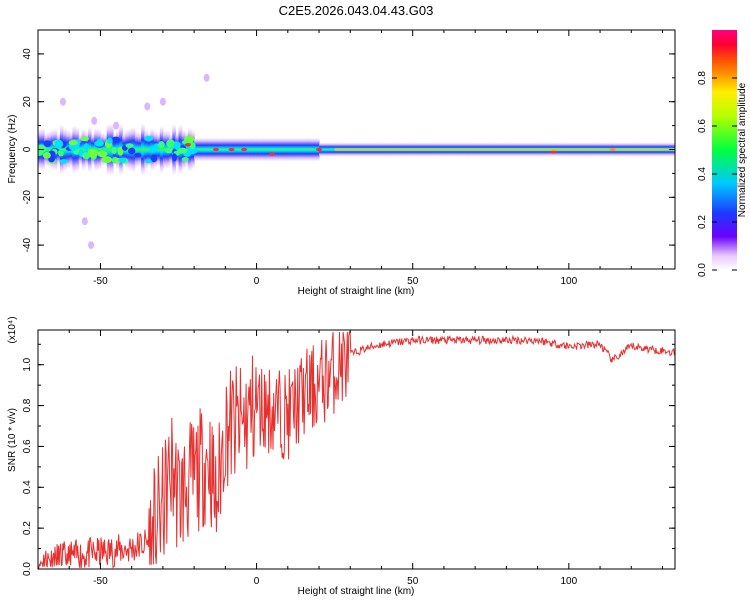 The width and height of the screenshot is (750, 600). What do you see at coordinates (257, 281) in the screenshot?
I see `x-tick-label: 0` at bounding box center [257, 281].